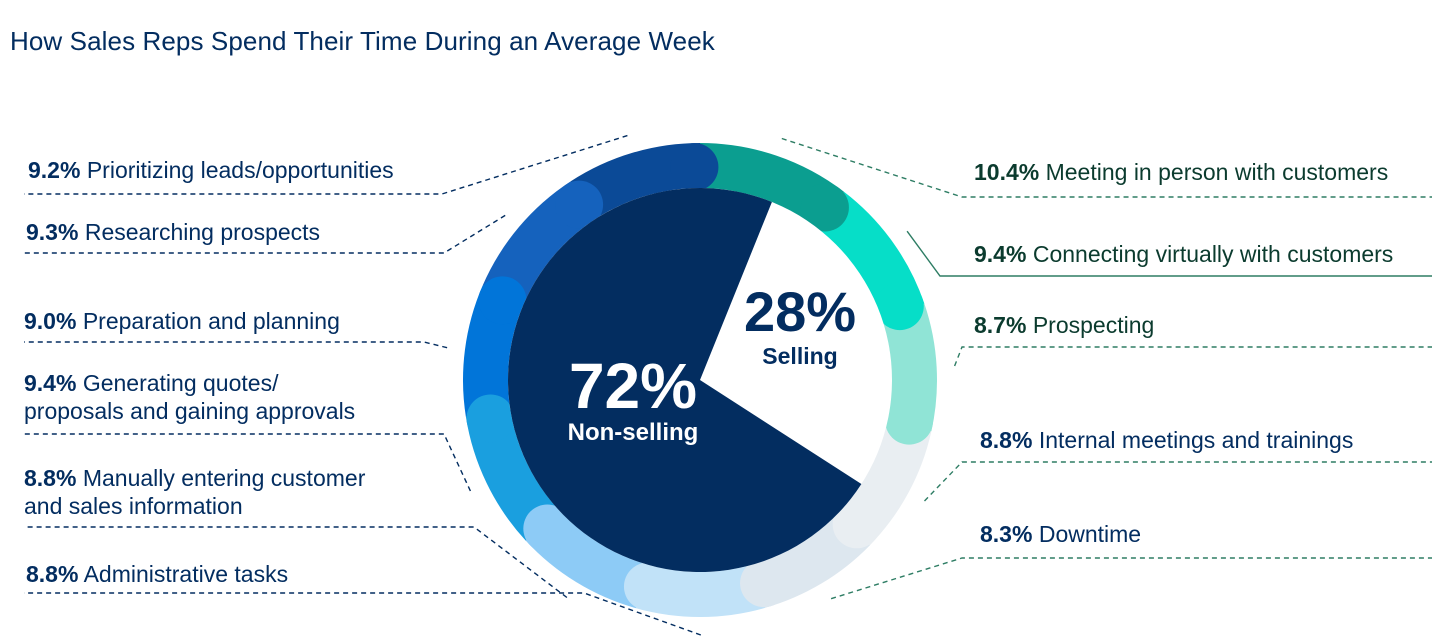 The height and width of the screenshot is (641, 1456). What do you see at coordinates (856, 524) in the screenshot?
I see `ring-cap-internal-meetings-and-trainings` at bounding box center [856, 524].